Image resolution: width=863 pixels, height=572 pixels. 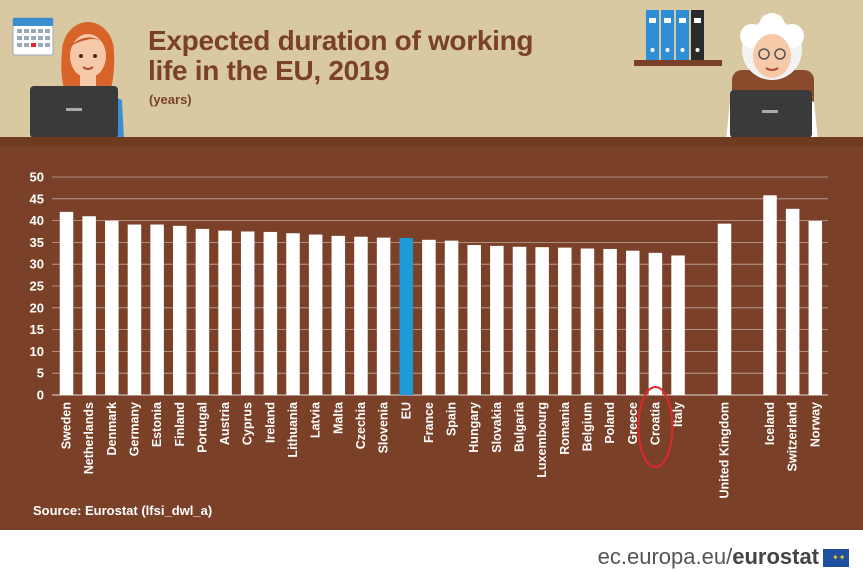 What do you see at coordinates (112, 429) in the screenshot?
I see `x-tick-label: Denmark` at bounding box center [112, 429].